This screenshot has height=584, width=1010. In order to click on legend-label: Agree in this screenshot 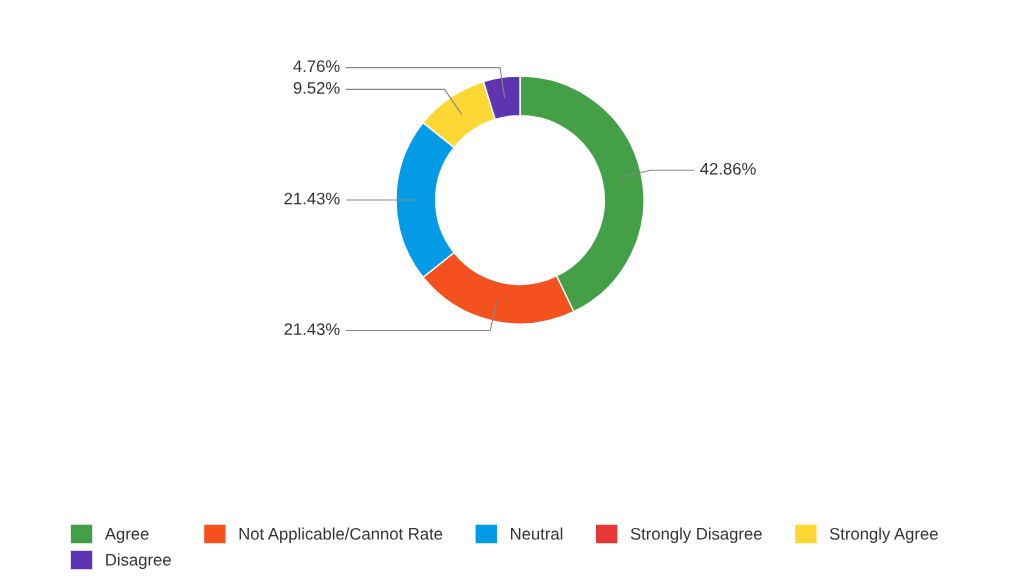, I will do `click(126, 536)`.